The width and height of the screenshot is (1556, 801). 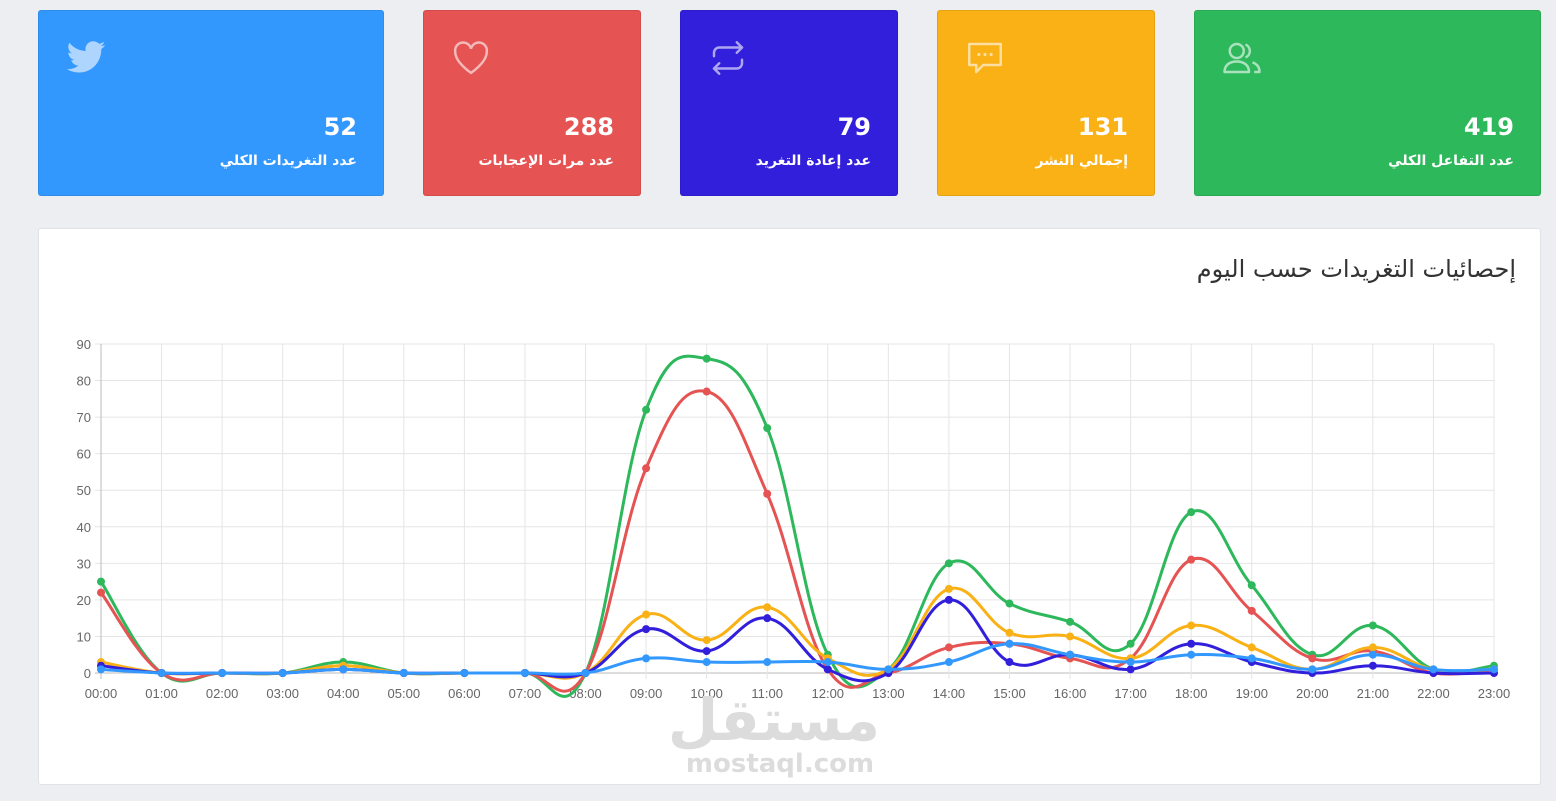 I want to click on x-tick-label: 10:00, so click(x=706, y=693).